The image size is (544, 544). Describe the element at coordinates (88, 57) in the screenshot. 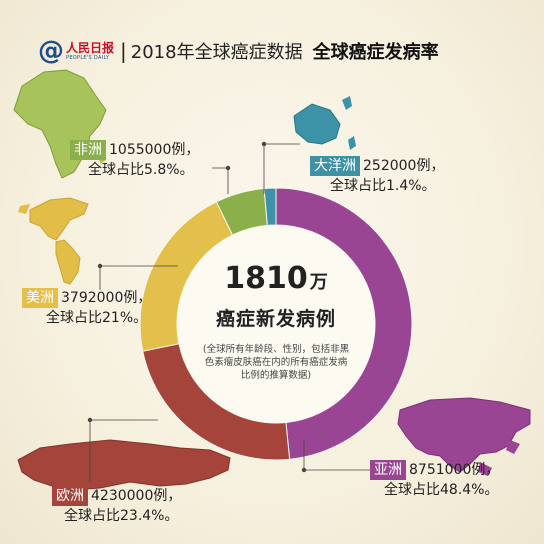

I see `logo-en-text: PEOPLE'S DAILY` at that location.